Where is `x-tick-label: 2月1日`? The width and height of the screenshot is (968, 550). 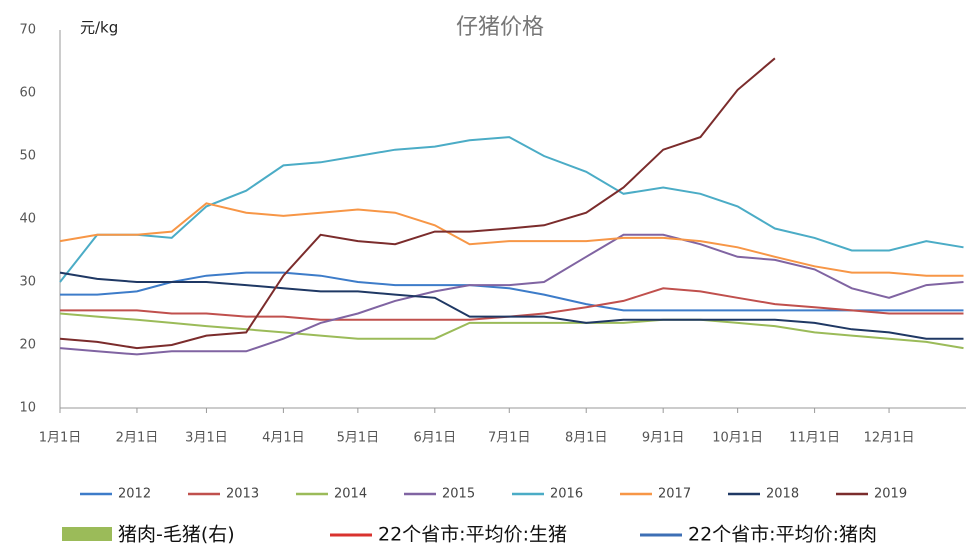
x-tick-label: 2月1日 is located at coordinates (137, 438).